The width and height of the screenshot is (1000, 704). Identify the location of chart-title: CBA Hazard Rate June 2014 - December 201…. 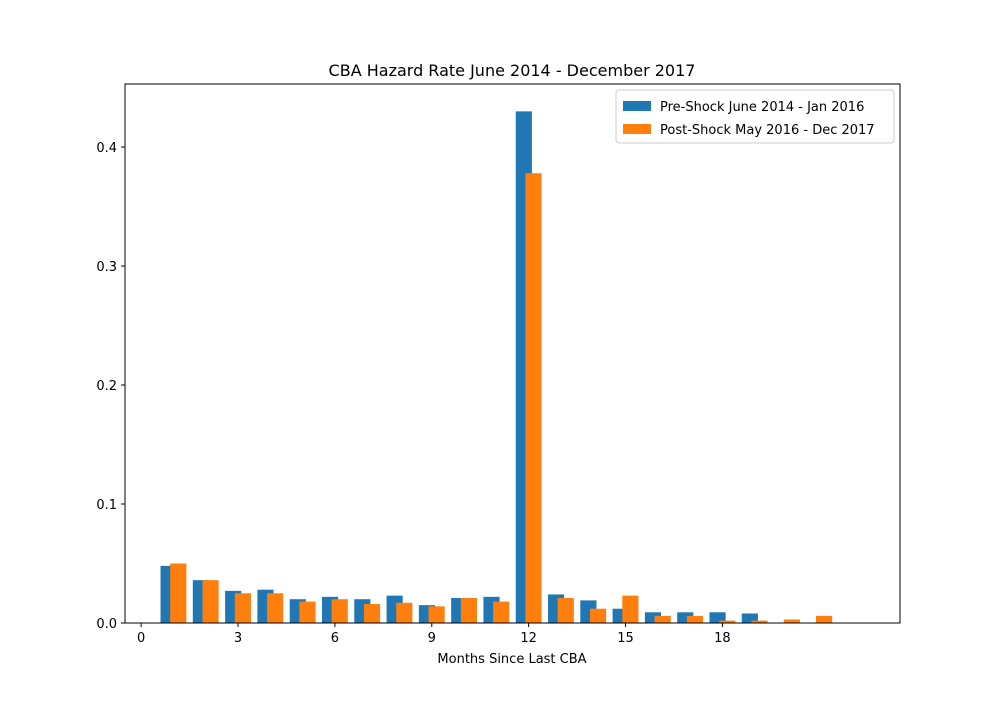
(512, 70).